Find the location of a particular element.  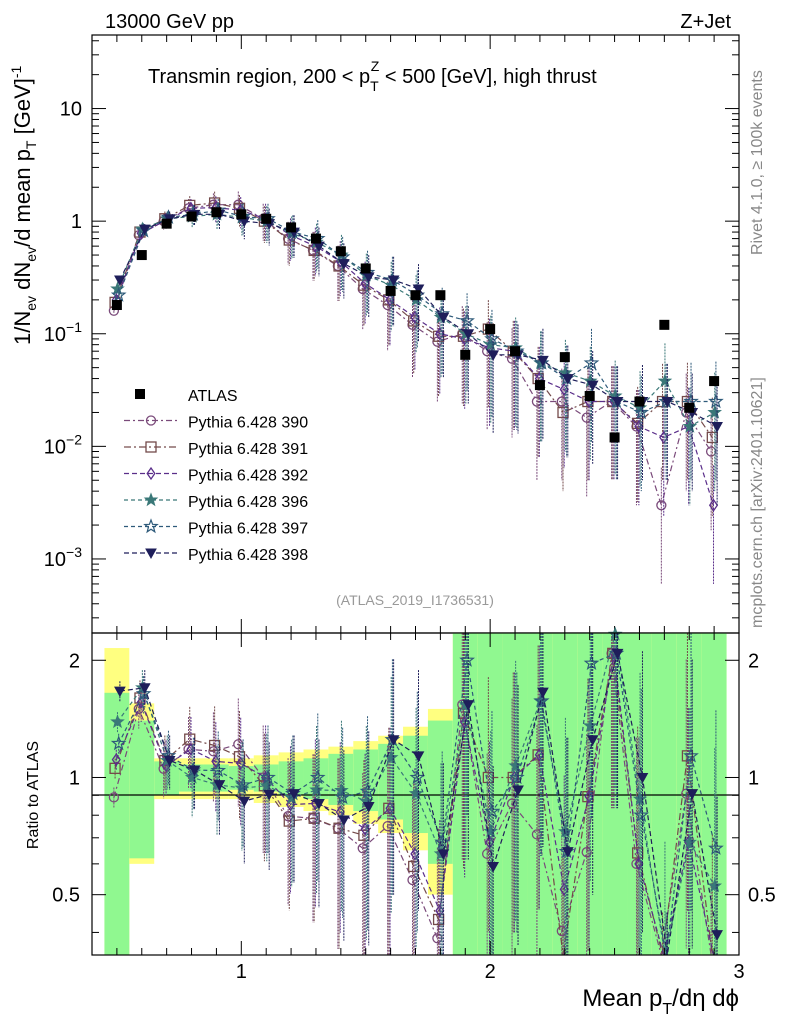

mcplots-label: mcplots.cern.ch [arXiv:2401.10621] is located at coordinates (757, 502).